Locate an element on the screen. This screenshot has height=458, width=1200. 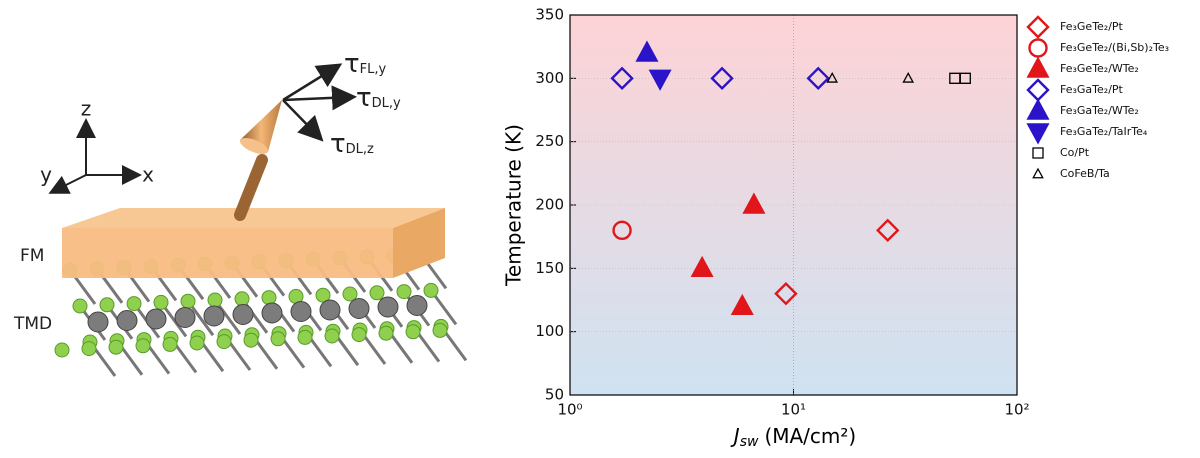
x-axis-label: Jsw (MA/cm²) is located at coordinates (793, 437).